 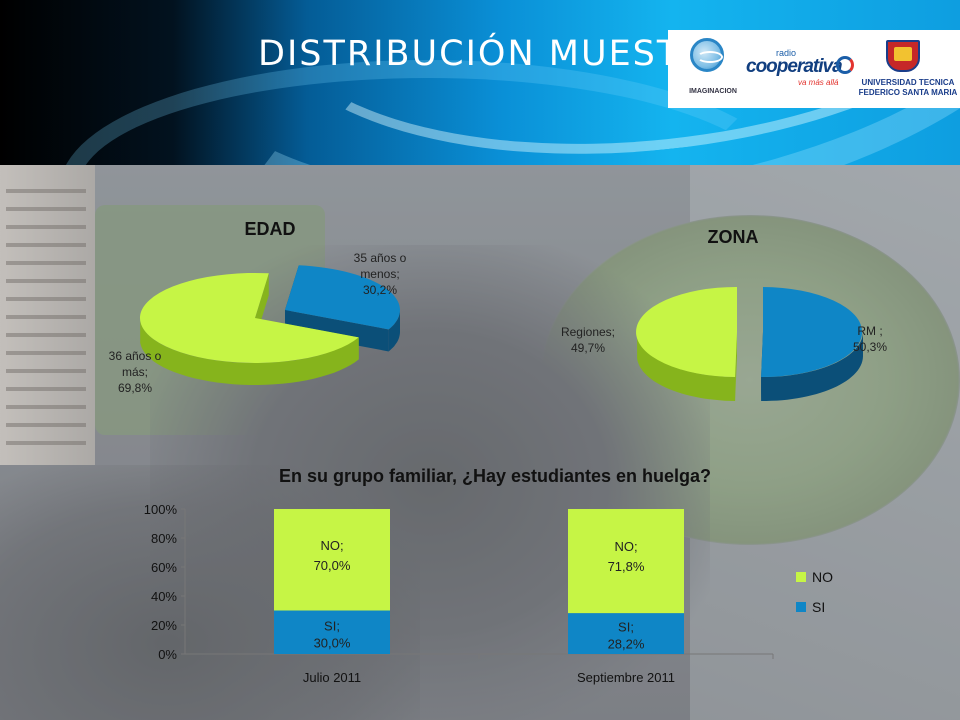 I want to click on zona-slice-label: 50,3%, so click(x=870, y=347).